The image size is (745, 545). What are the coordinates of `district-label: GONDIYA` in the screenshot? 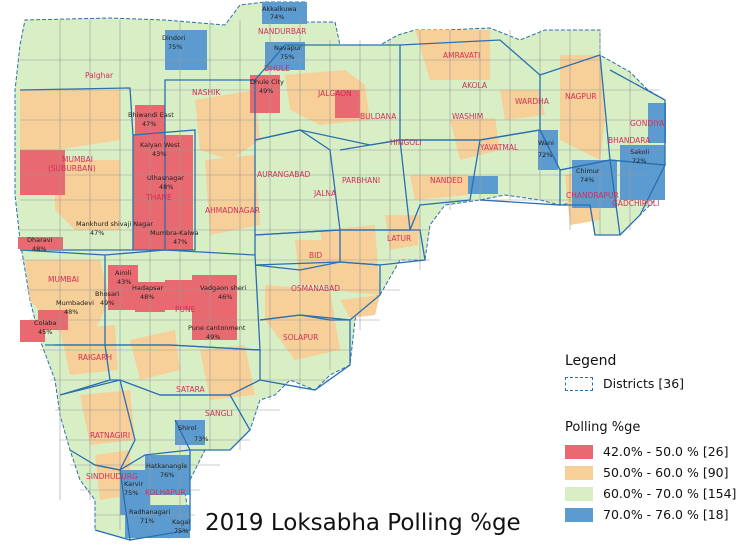 It's located at (647, 123).